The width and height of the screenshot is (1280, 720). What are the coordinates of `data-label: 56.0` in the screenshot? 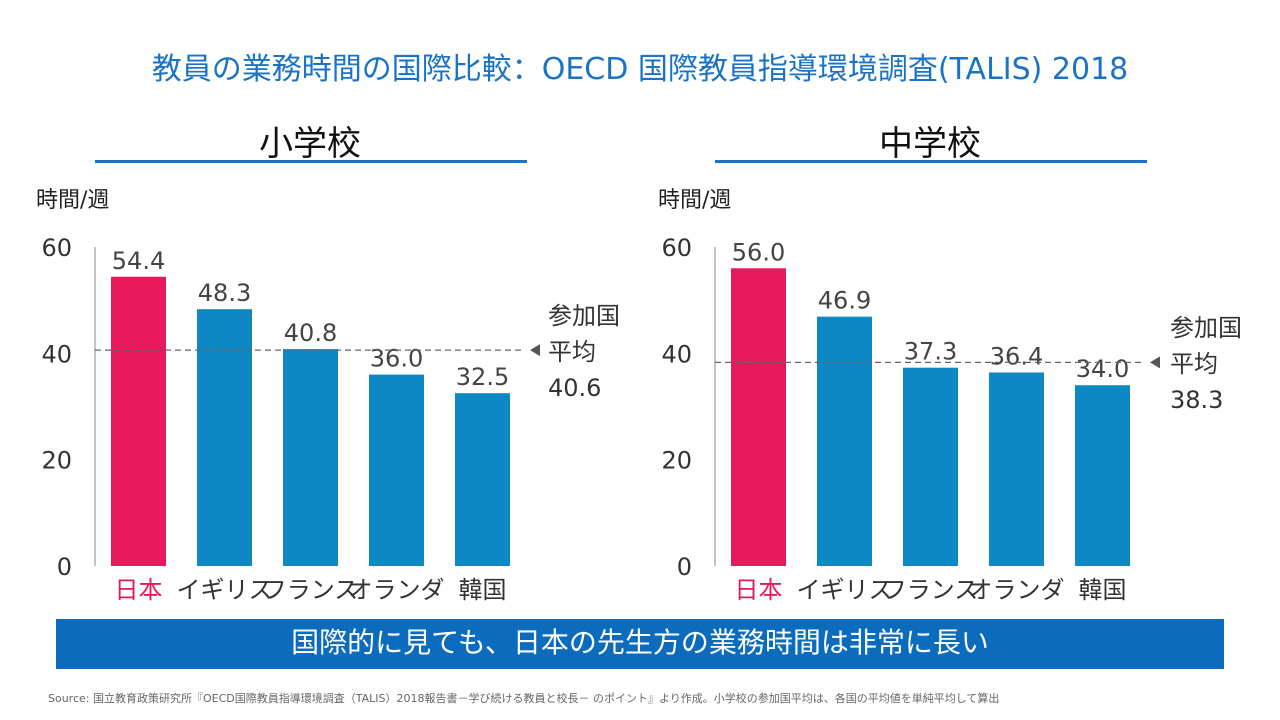 It's located at (758, 252).